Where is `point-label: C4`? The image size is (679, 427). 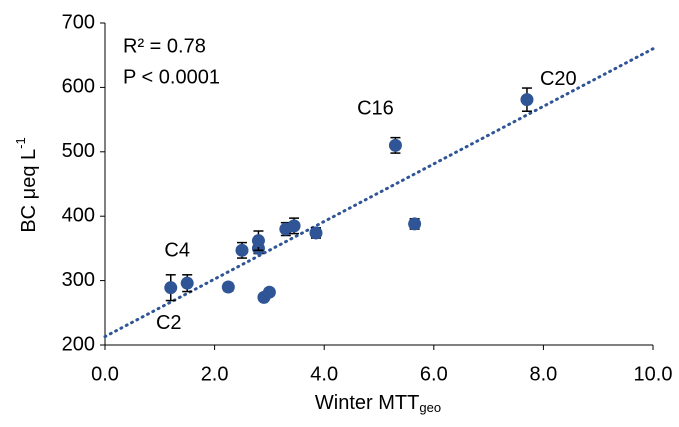 point-label: C4 is located at coordinates (177, 250).